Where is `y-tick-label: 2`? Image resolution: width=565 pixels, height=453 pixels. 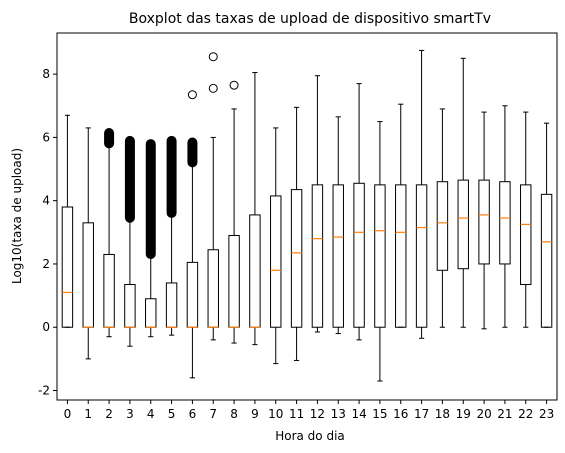
y-tick-label: 2 is located at coordinates (46, 264).